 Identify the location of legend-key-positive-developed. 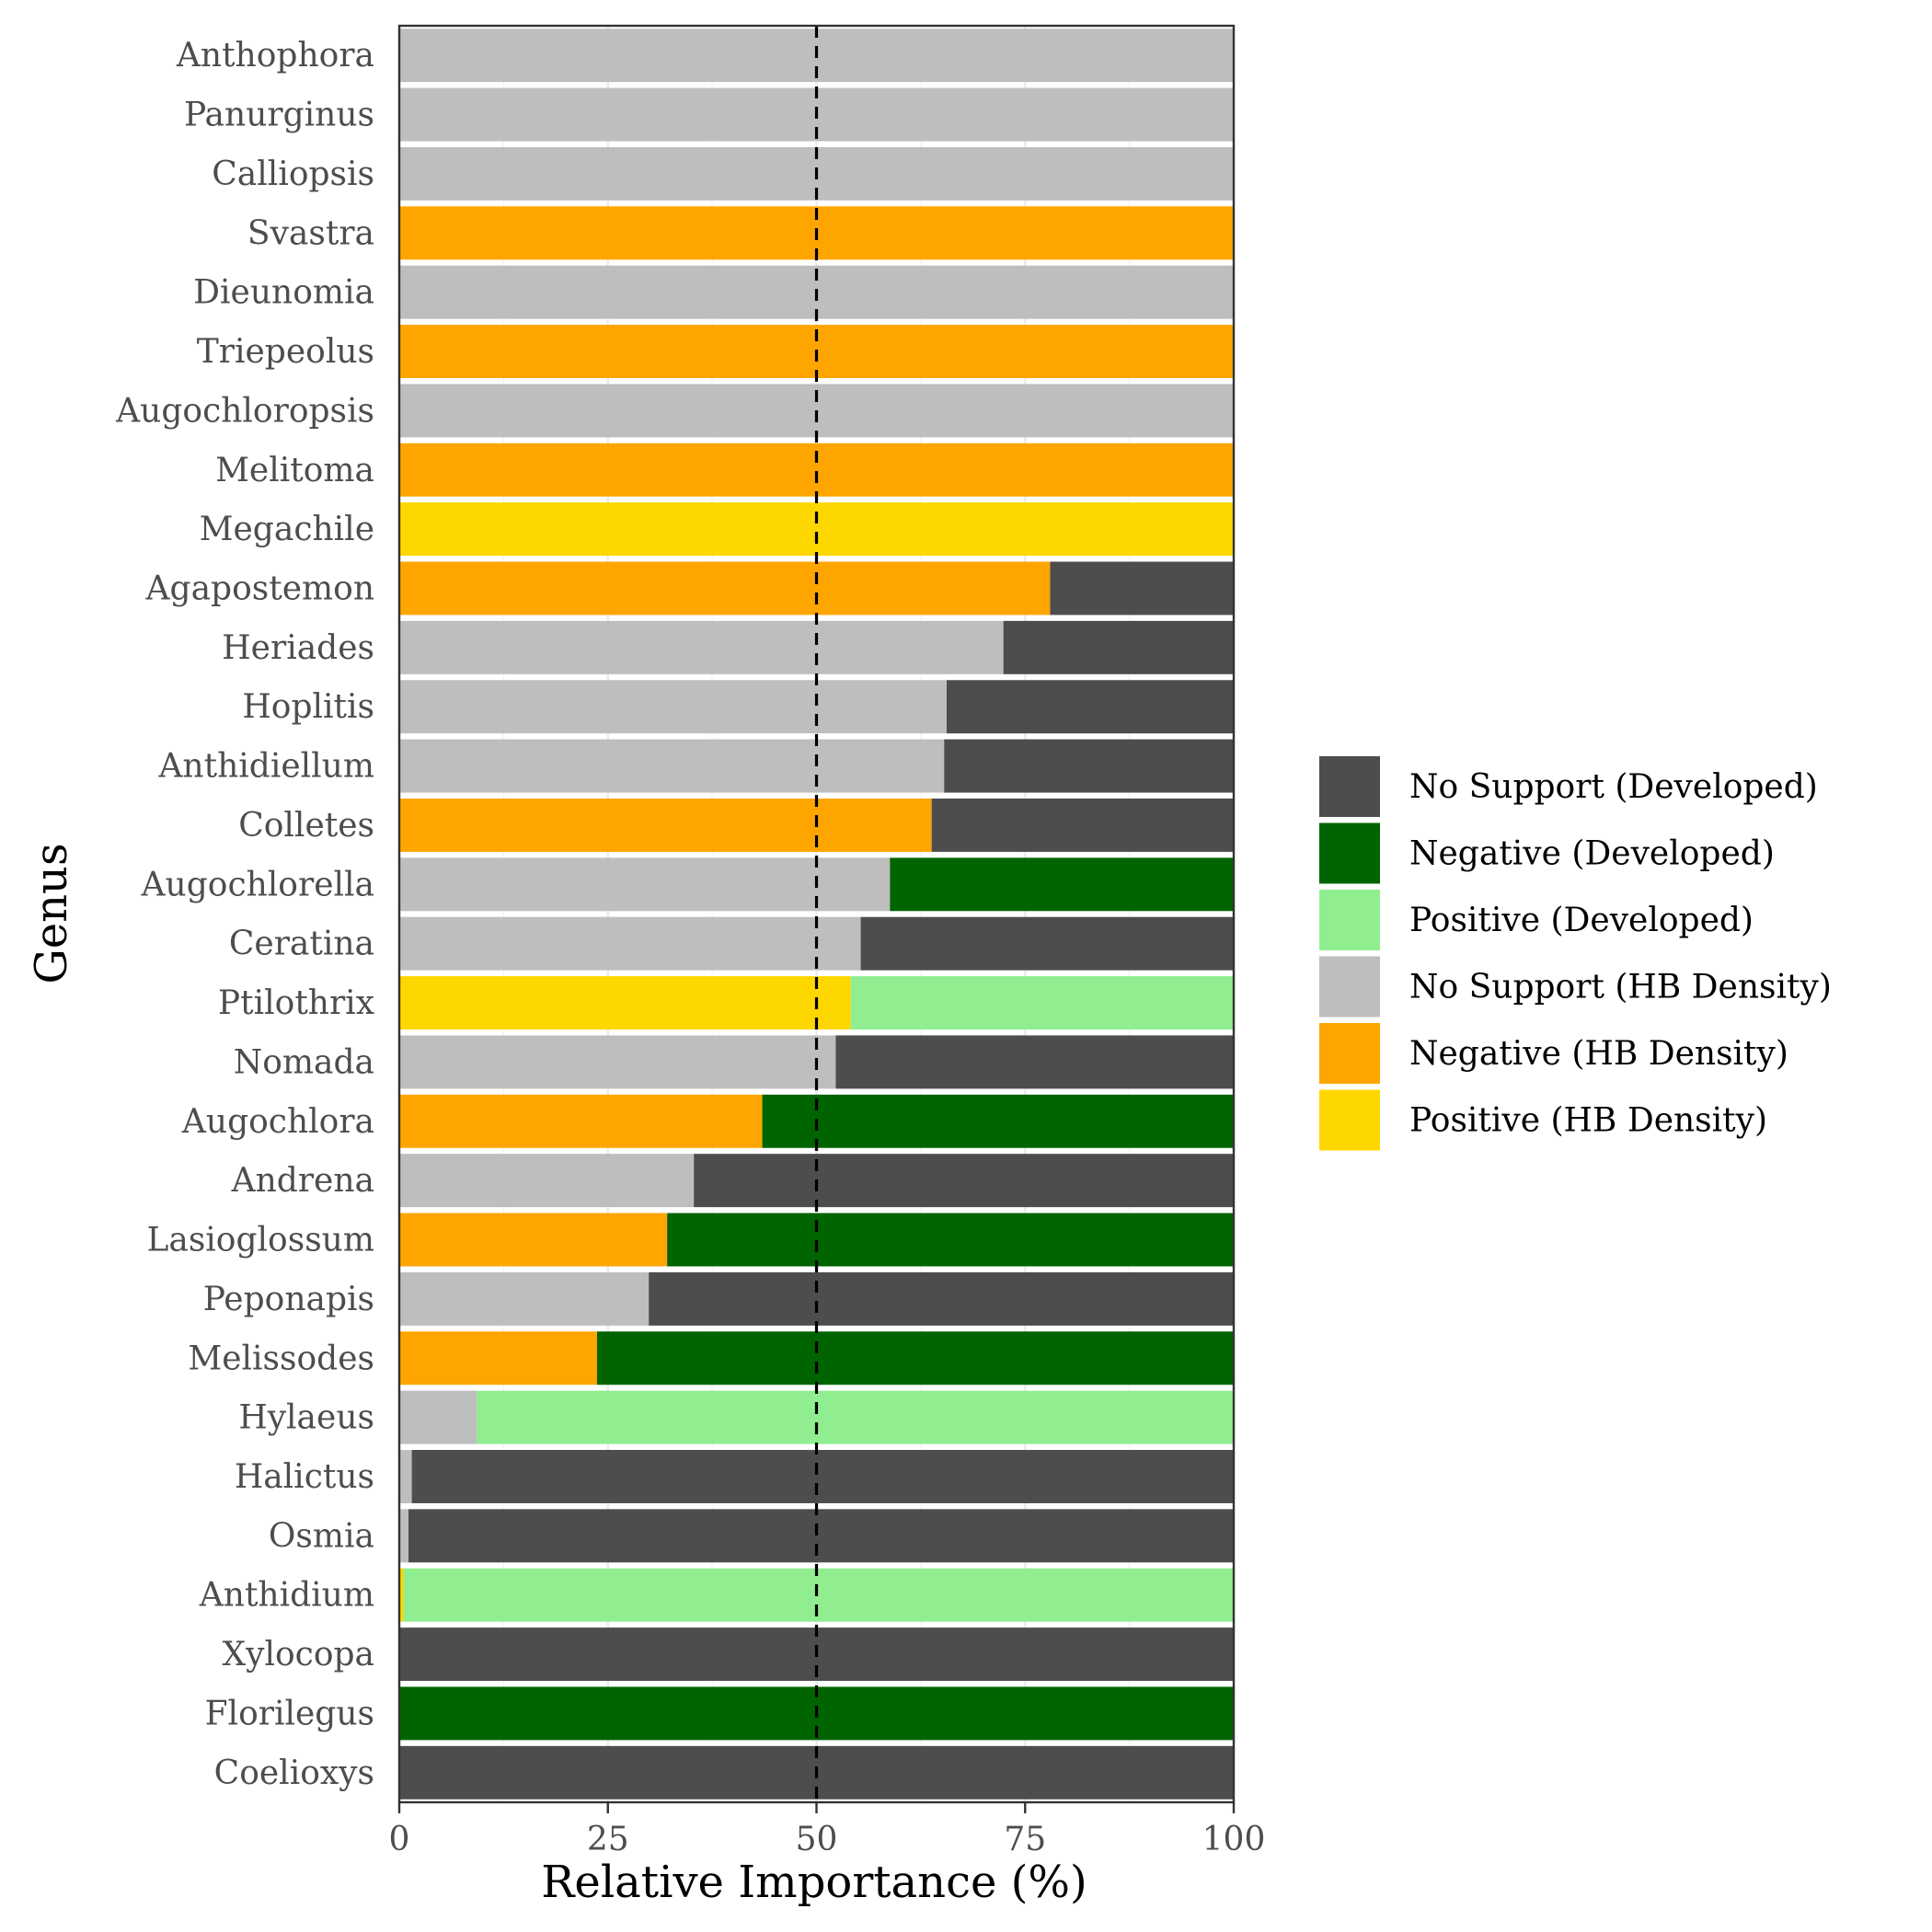
(1349, 920).